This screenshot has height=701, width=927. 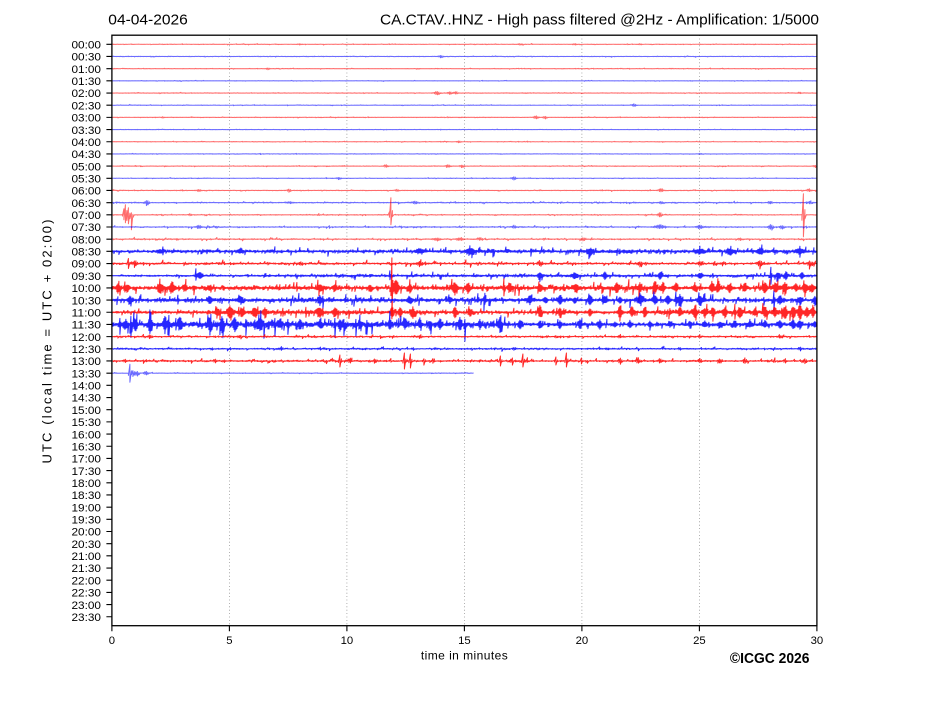 I want to click on svg-text: 20:00, so click(x=87, y=533).